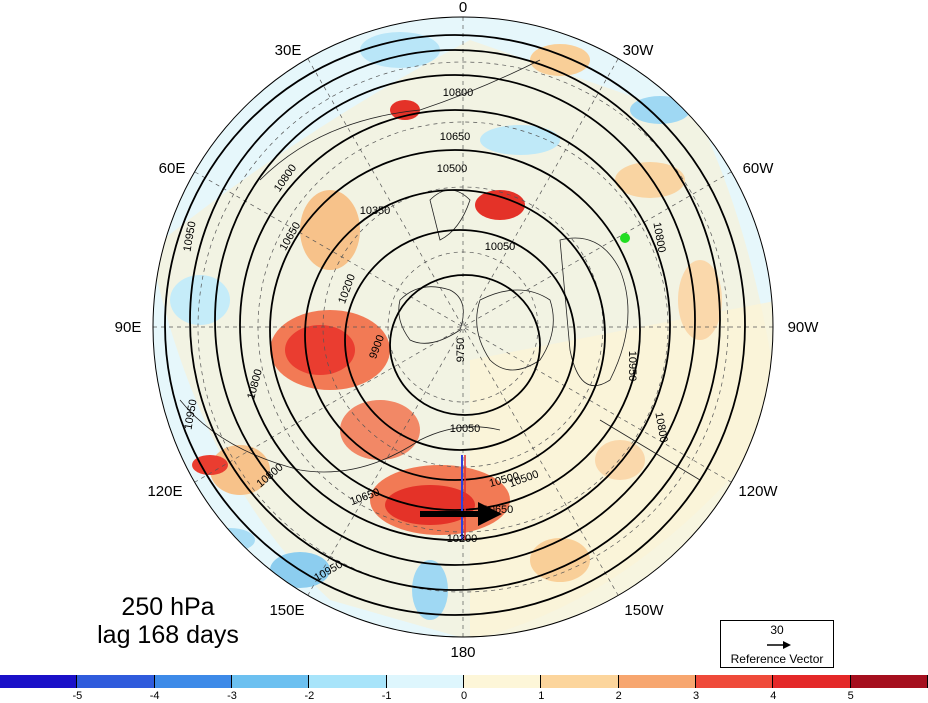 This screenshot has width=928, height=703. I want to click on lon-label-60e: 60E, so click(172, 168).